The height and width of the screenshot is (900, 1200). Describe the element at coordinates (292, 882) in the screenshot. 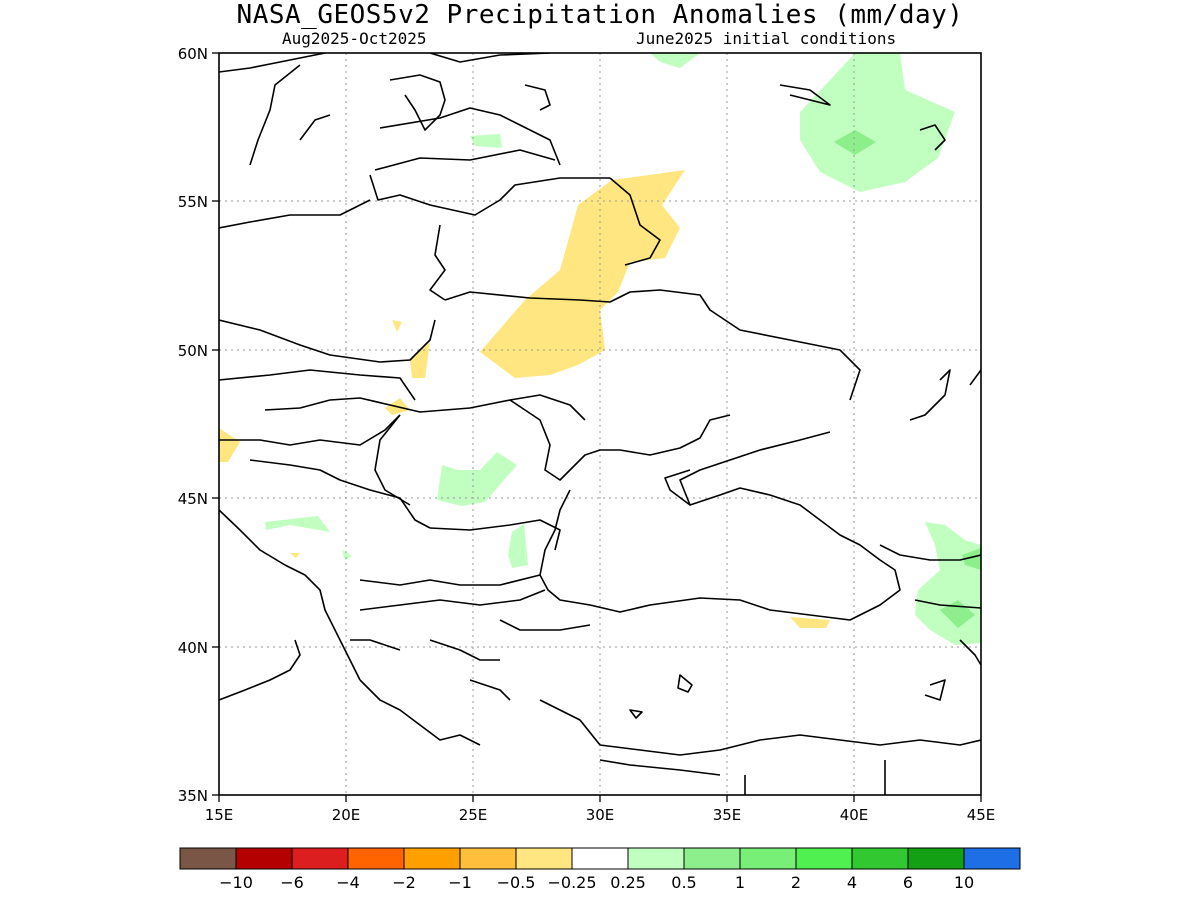

I see `colorbar-label: −6` at that location.